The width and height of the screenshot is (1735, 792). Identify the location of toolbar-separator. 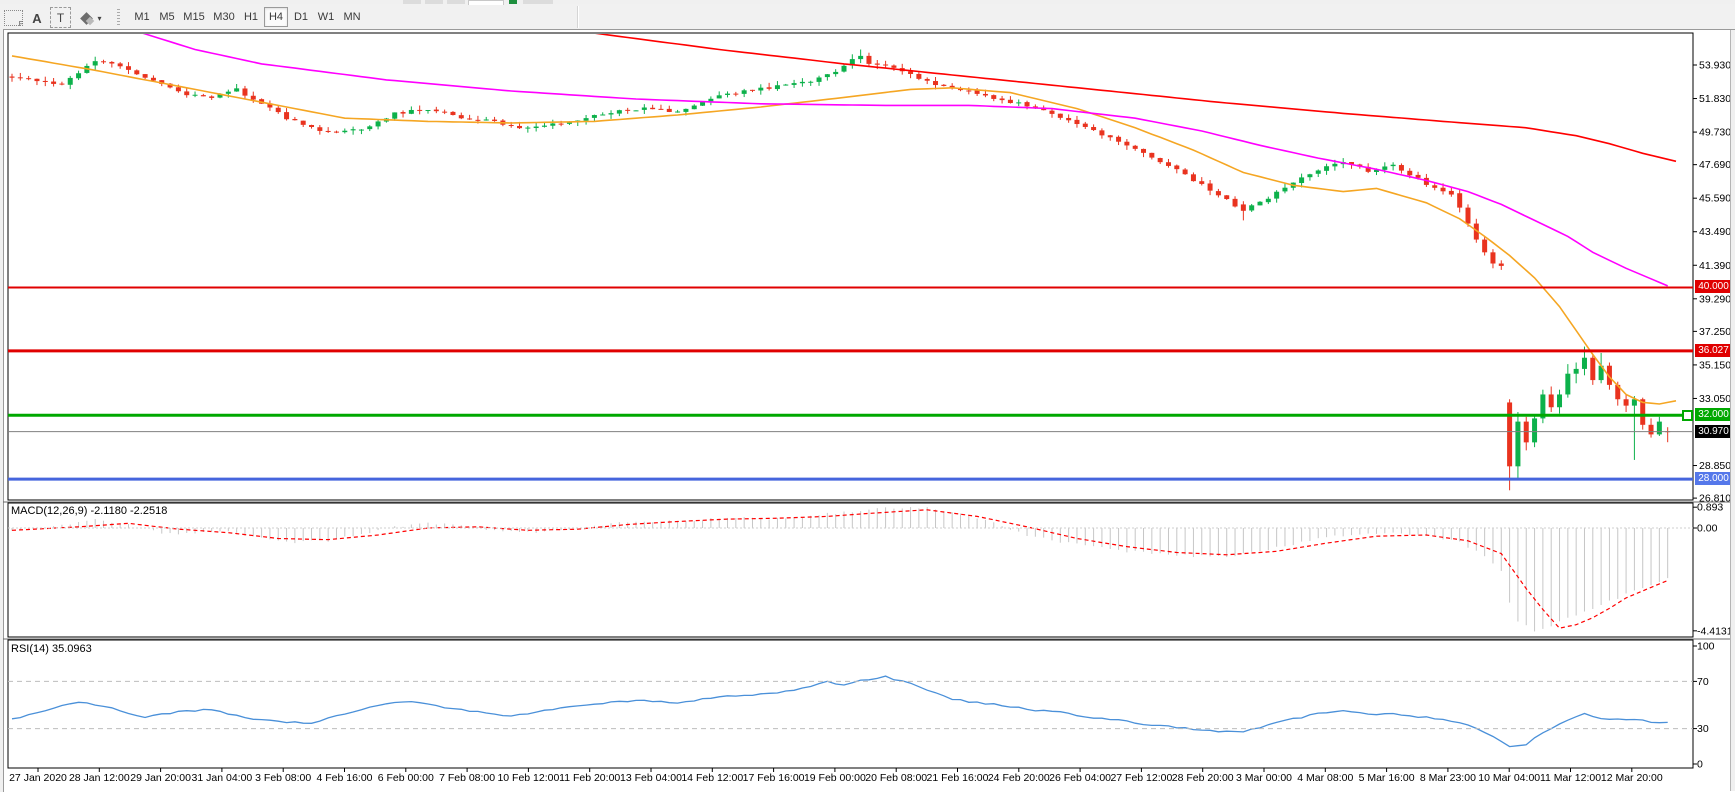
(577, 17).